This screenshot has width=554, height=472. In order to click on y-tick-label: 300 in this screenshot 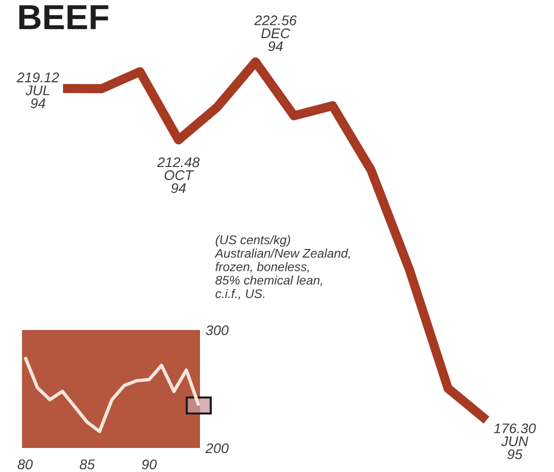, I will do `click(217, 330)`.